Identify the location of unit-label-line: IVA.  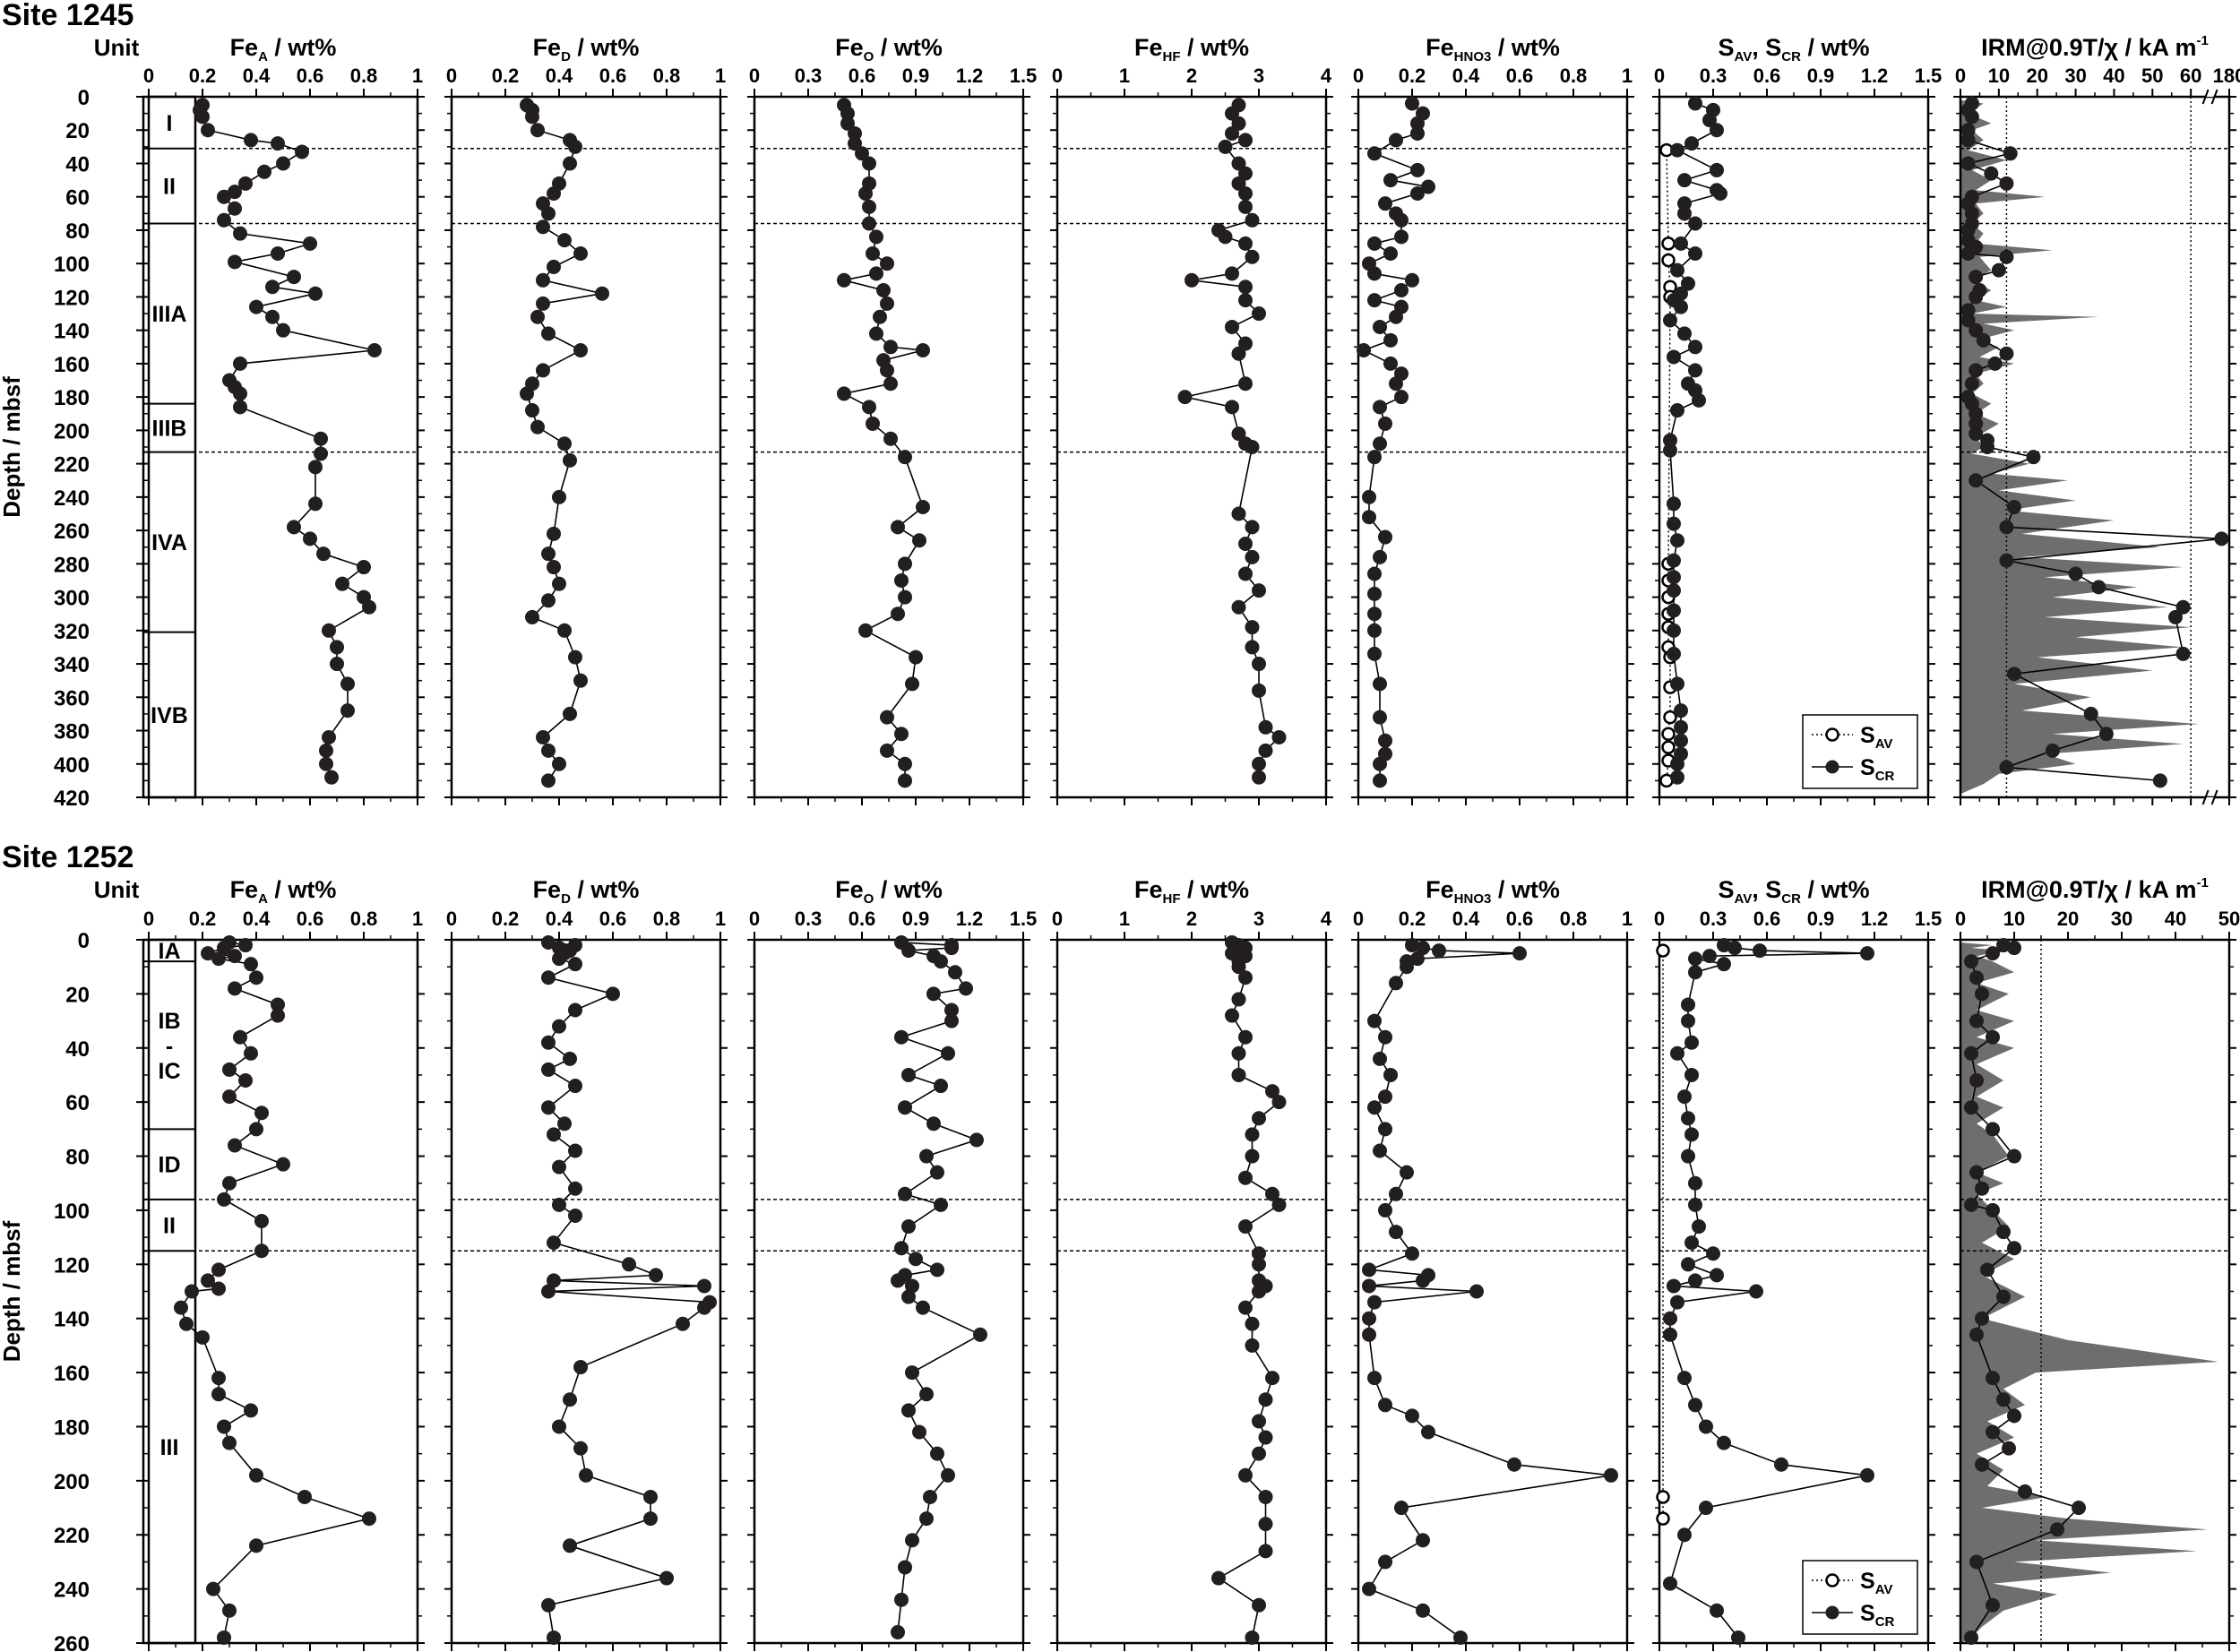
(169, 542).